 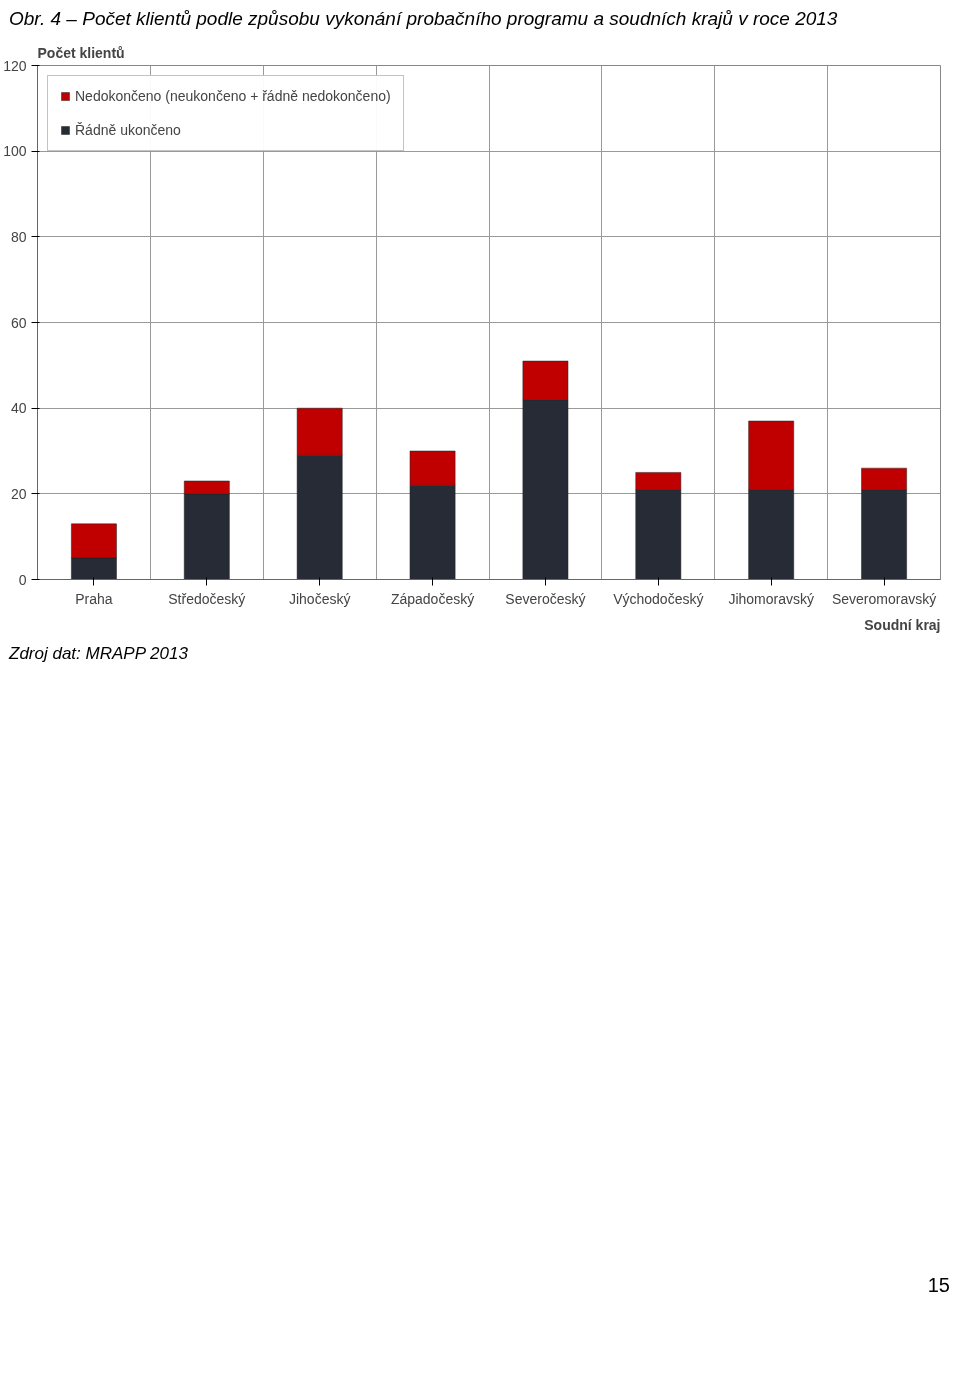 What do you see at coordinates (18, 322) in the screenshot?
I see `y-tick-label: 60` at bounding box center [18, 322].